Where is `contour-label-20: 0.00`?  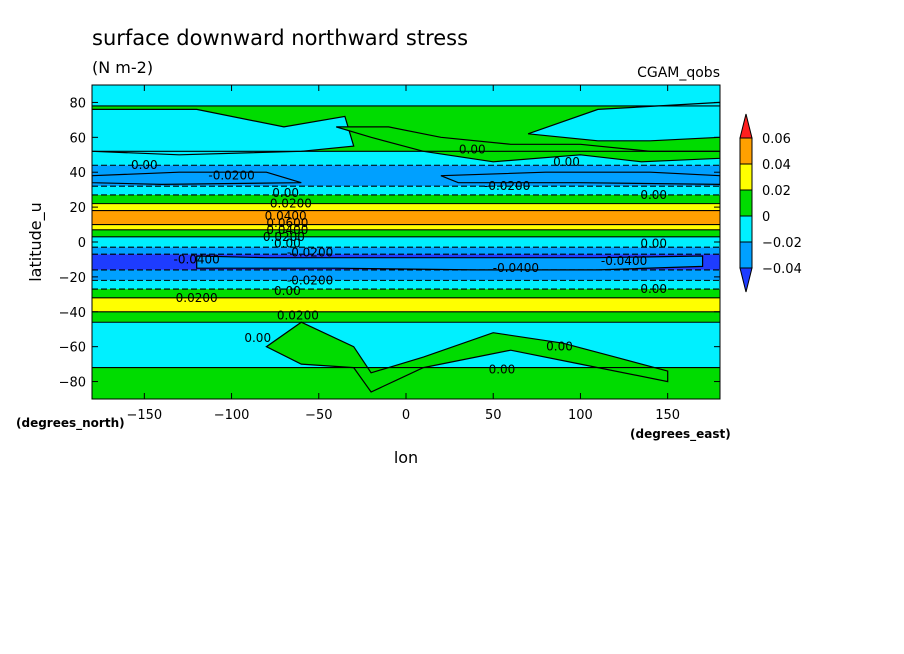
contour-label-20: 0.00 is located at coordinates (653, 289).